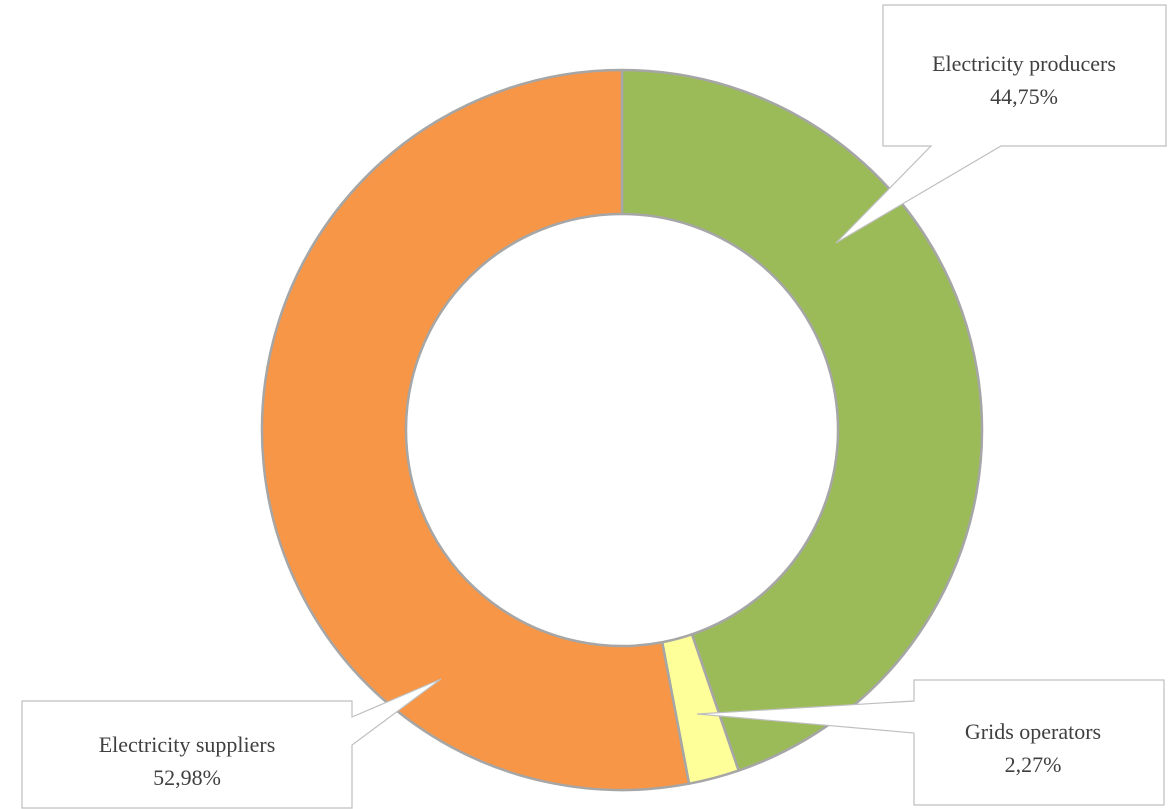  I want to click on callout-electricity-suppliers: Electricity suppliers 52,98%, so click(231, 743).